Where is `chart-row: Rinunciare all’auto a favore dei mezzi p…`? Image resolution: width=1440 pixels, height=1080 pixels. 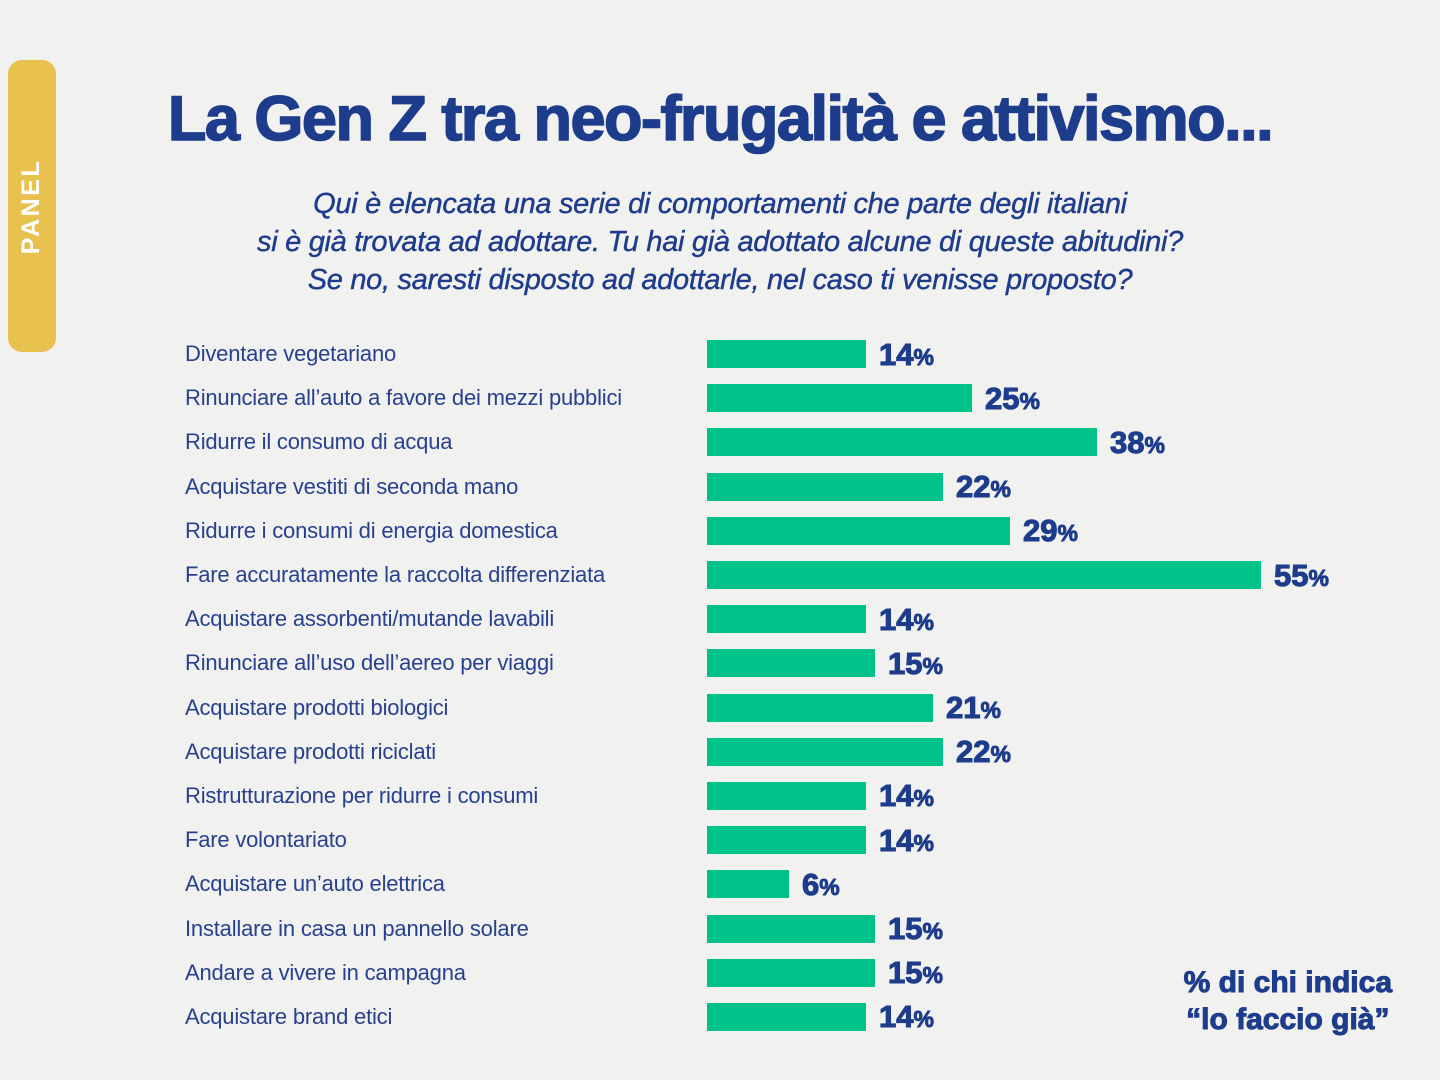
chart-row: Rinunciare all’auto a favore dei mezzi p… is located at coordinates (720, 398).